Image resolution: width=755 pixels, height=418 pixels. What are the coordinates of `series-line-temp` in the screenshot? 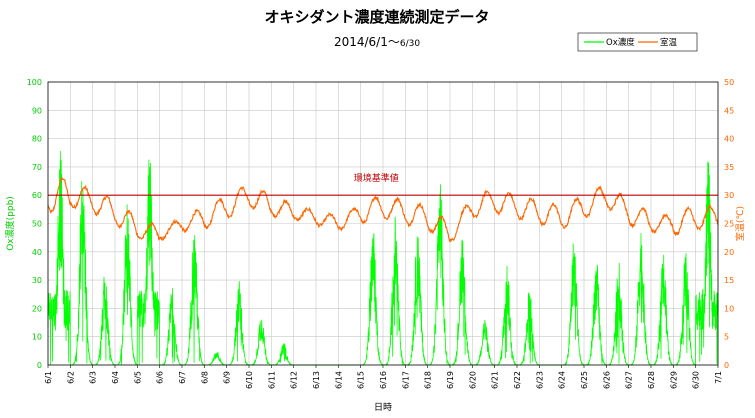 It's located at (383, 210).